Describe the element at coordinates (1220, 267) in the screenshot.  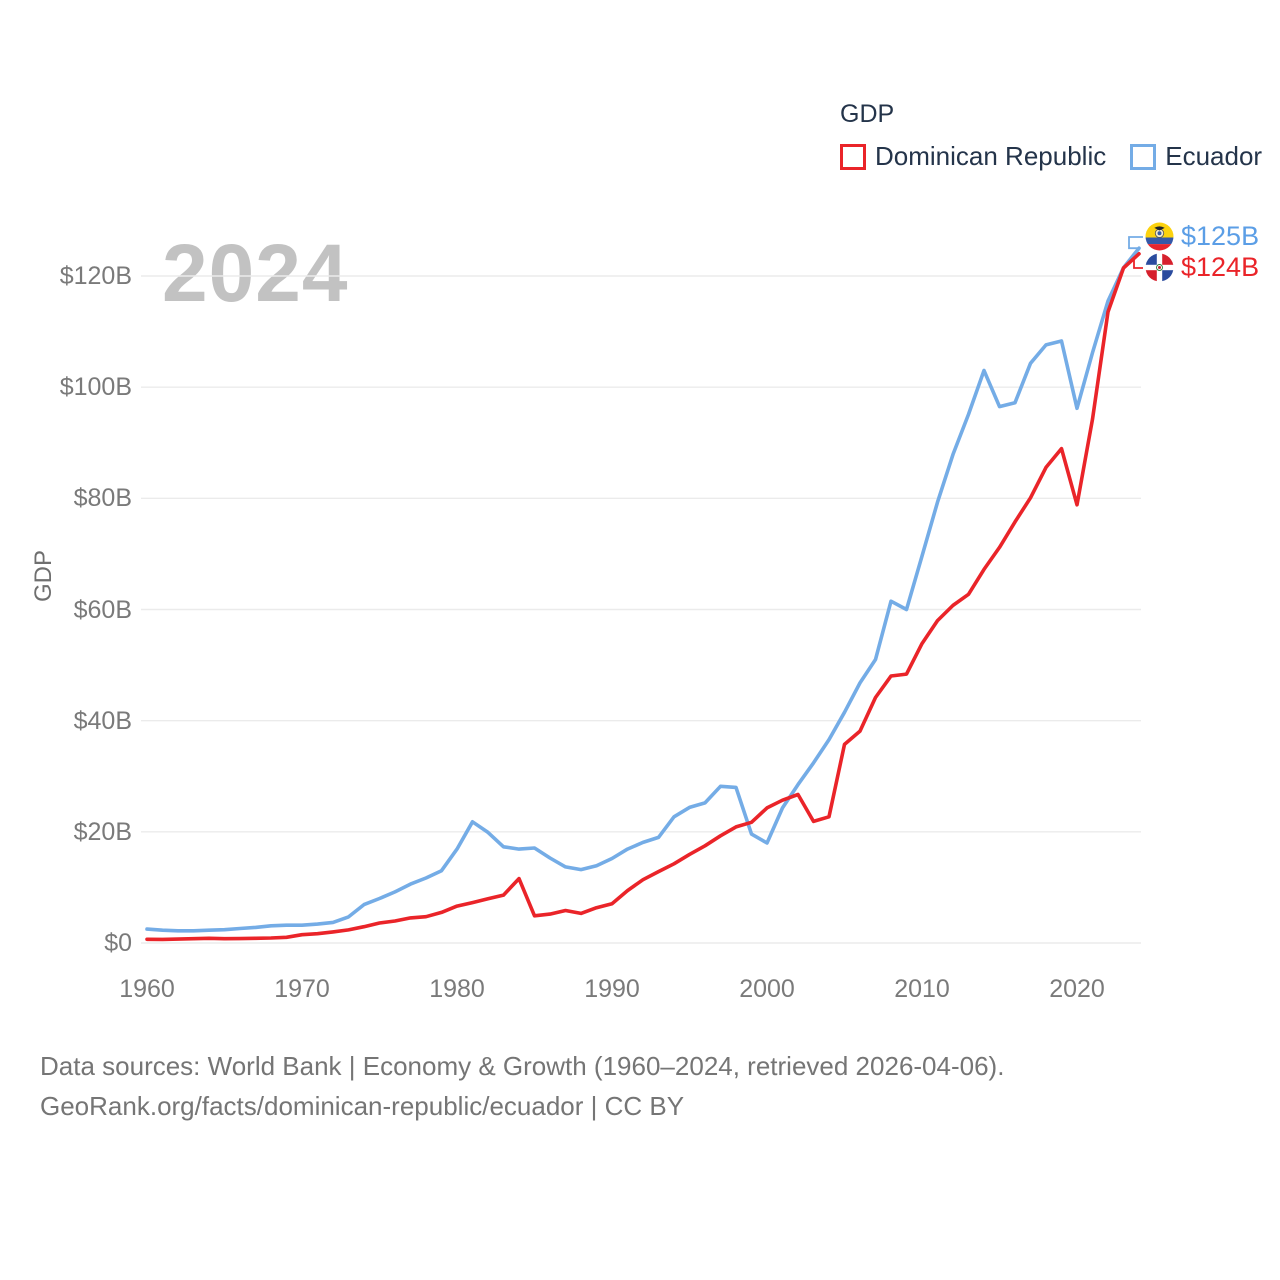
I see `end-value-dominican-republic: $124B` at that location.